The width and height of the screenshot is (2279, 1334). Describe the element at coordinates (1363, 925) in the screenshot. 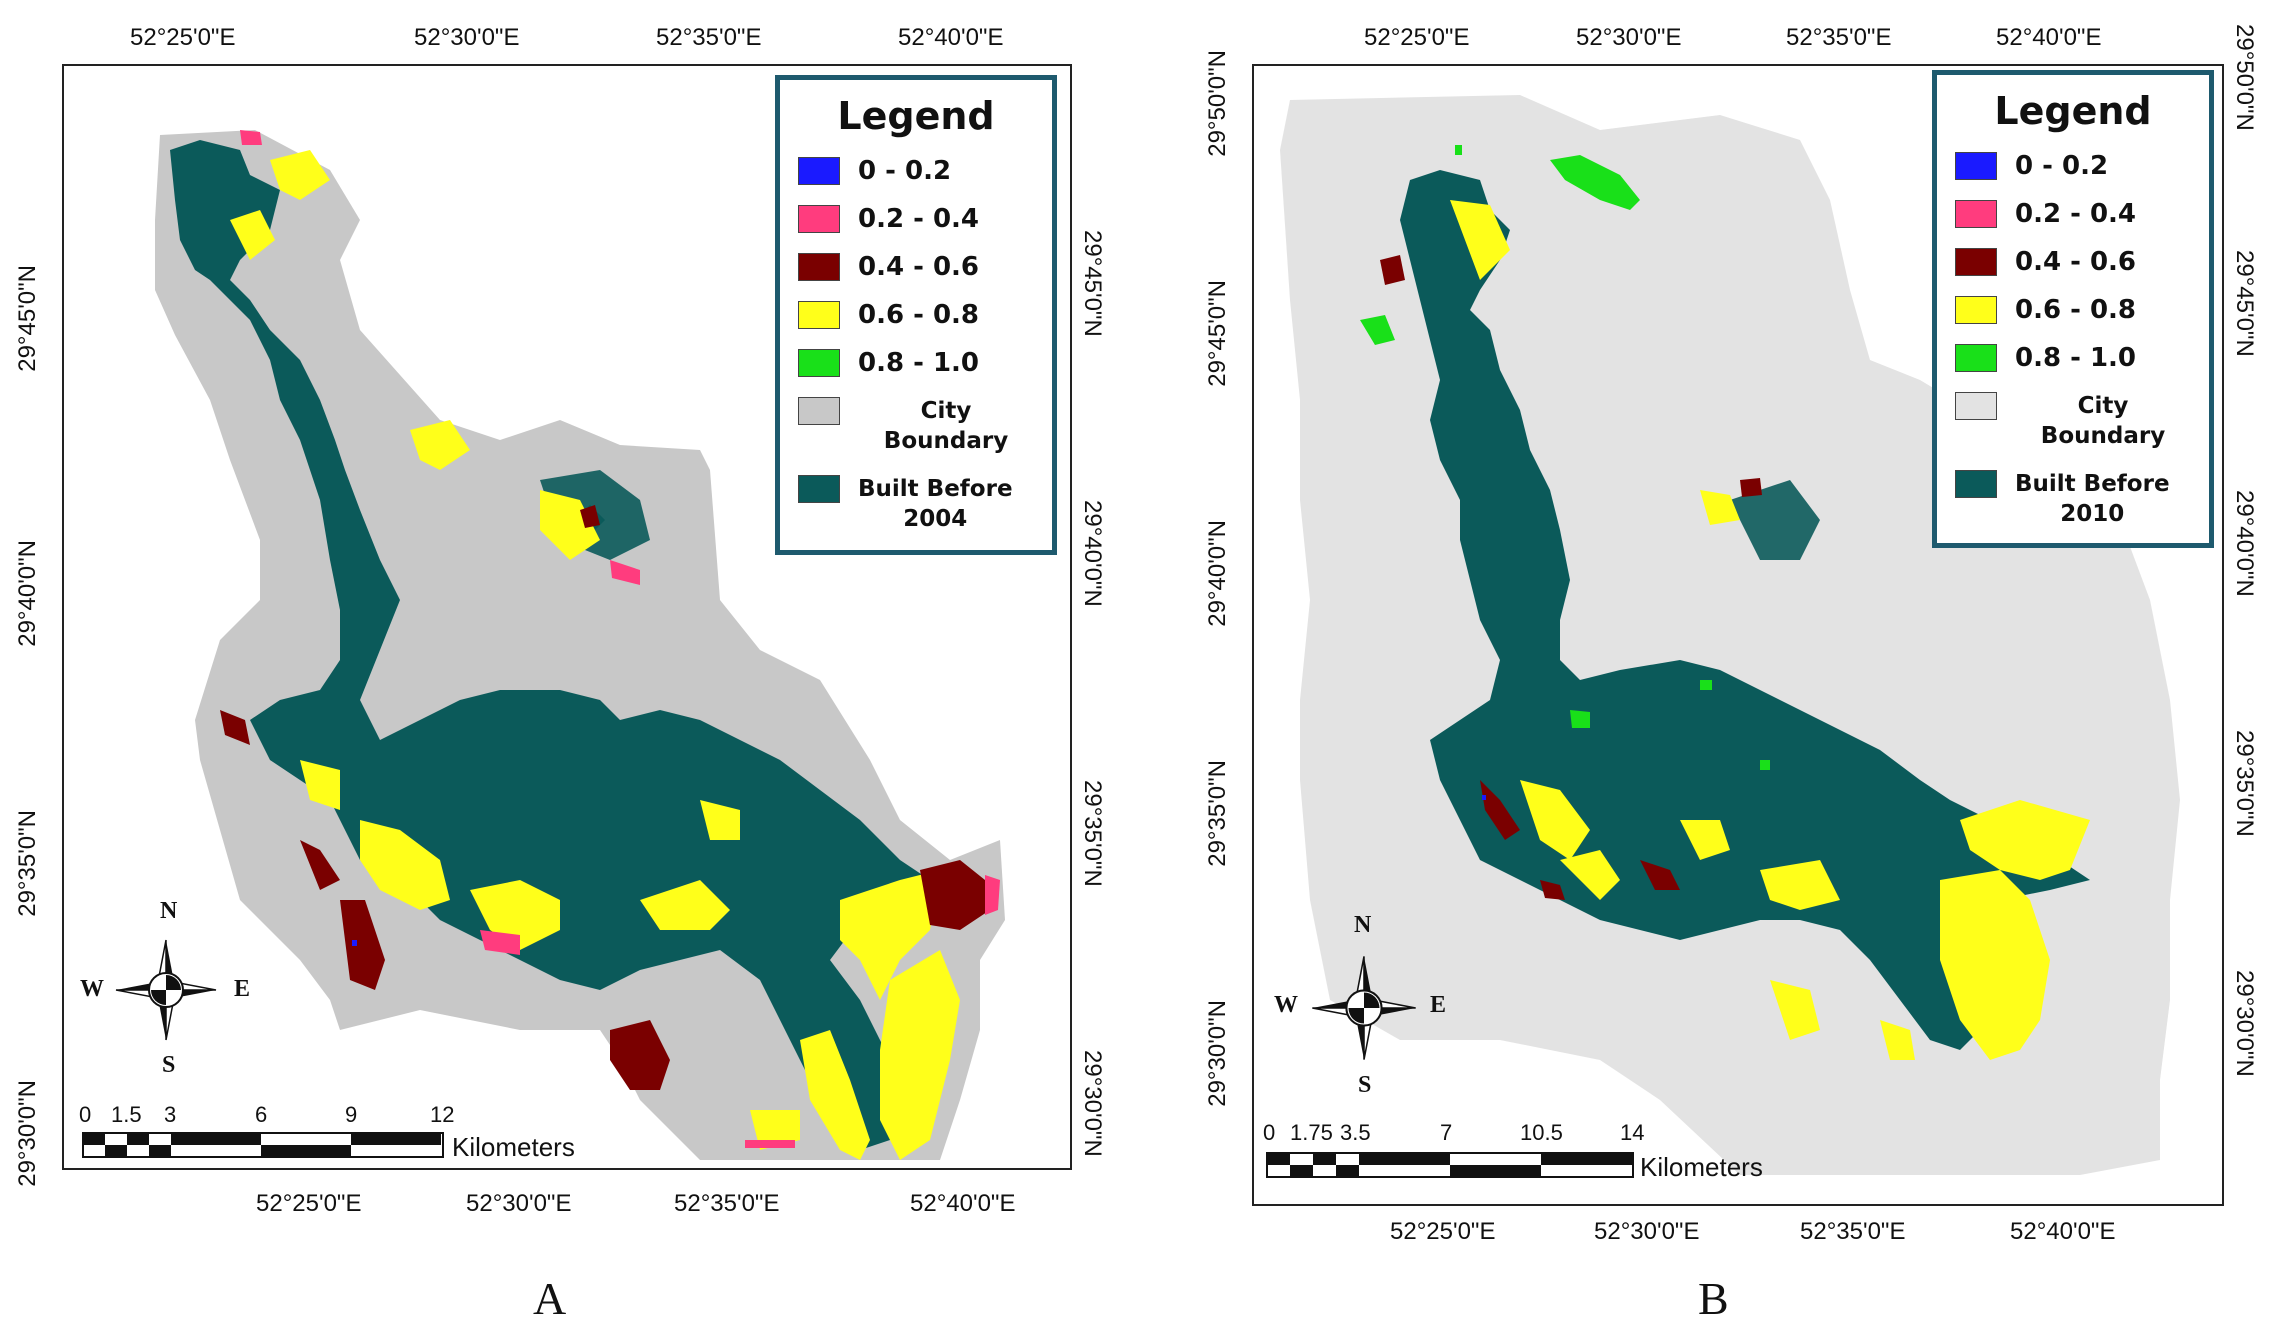

I see `compass-n: N` at that location.